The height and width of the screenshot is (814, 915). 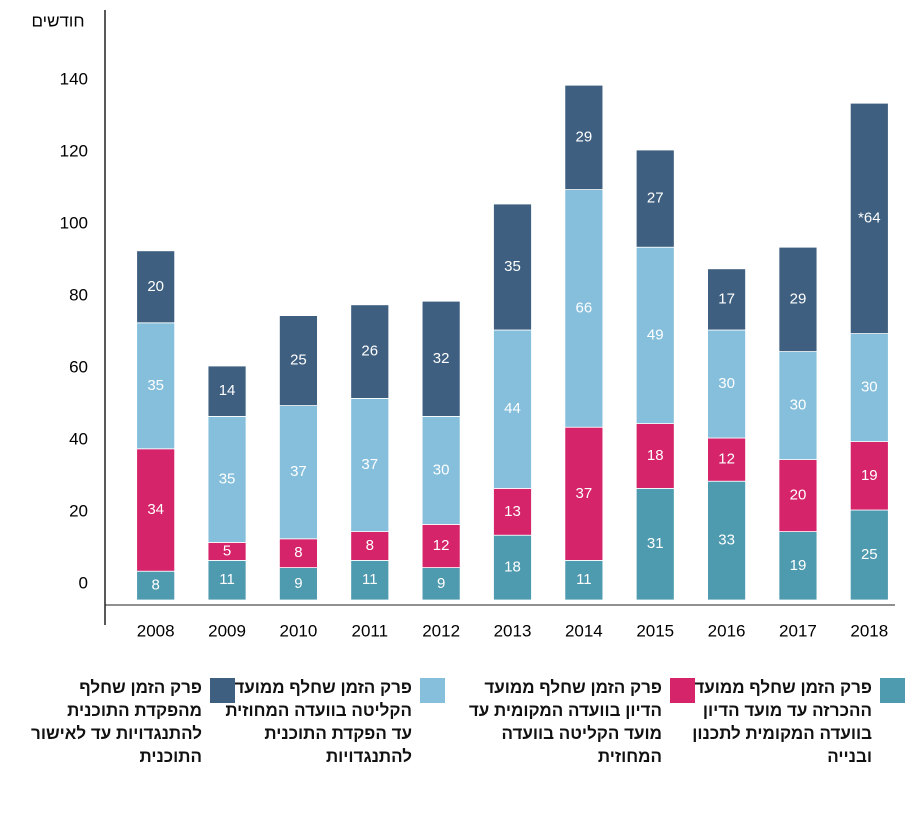 I want to click on x-tick-label: 2018, so click(x=869, y=630).